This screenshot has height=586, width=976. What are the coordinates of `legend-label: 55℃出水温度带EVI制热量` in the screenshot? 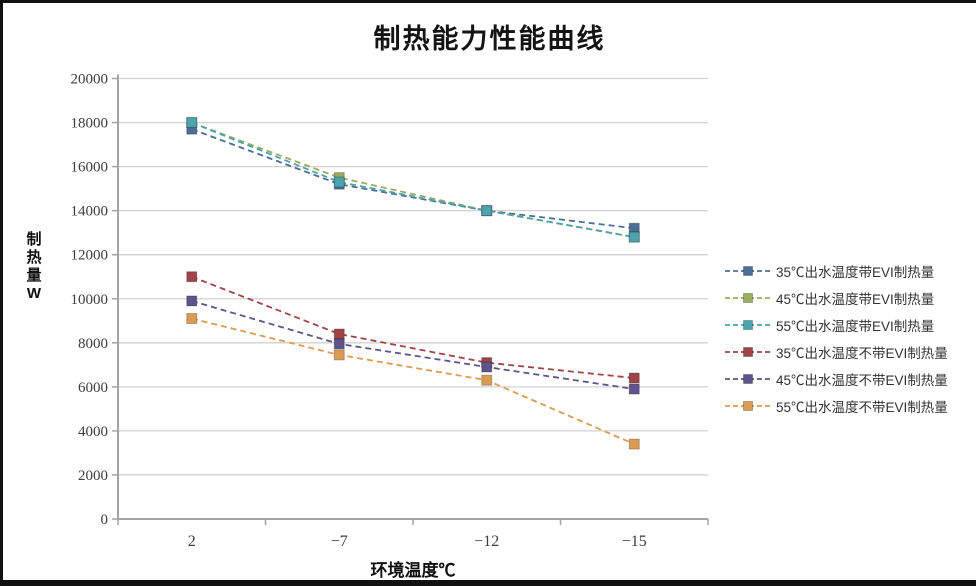 It's located at (855, 326).